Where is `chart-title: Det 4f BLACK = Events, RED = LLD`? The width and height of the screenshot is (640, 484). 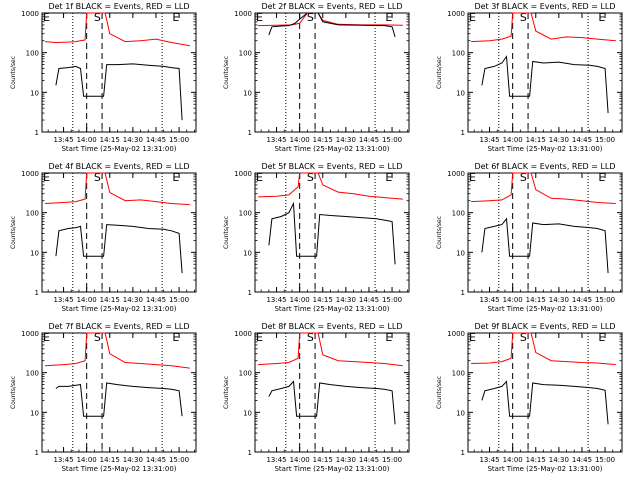 chart-title: Det 4f BLACK = Events, RED = LLD is located at coordinates (118, 166).